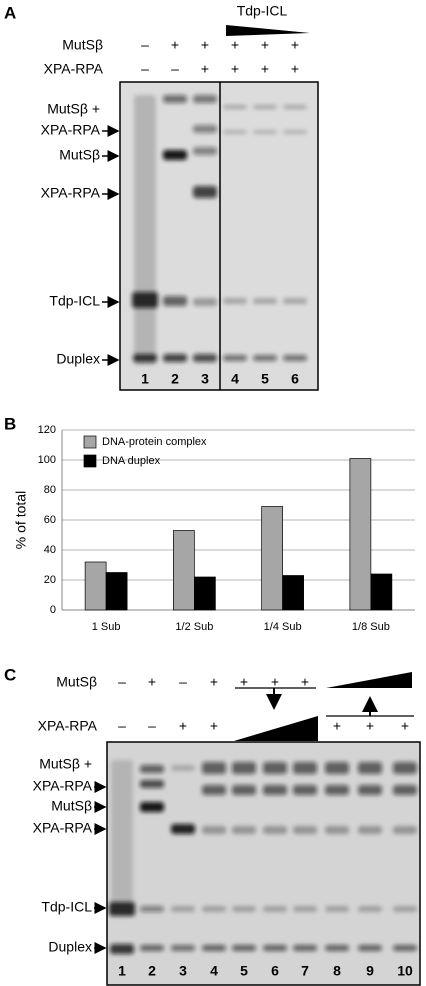 The image size is (426, 986). Describe the element at coordinates (275, 971) in the screenshot. I see `lane-number: 6` at that location.